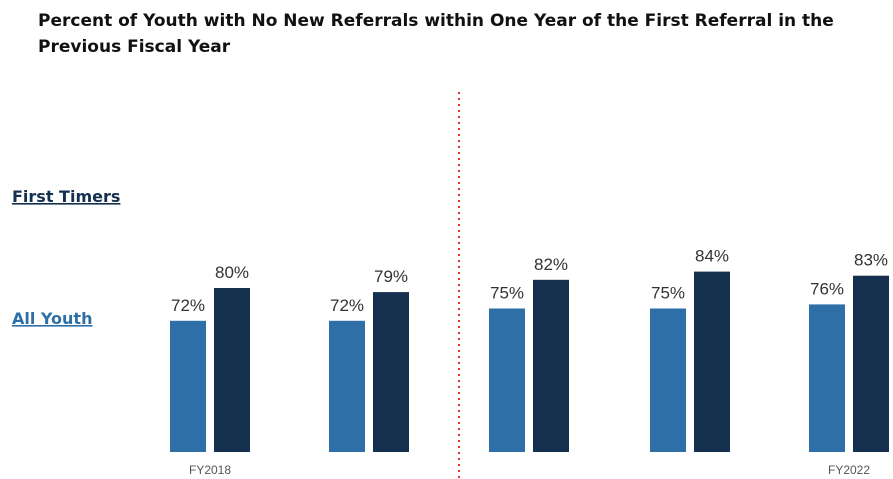 This screenshot has width=893, height=479. What do you see at coordinates (66, 196) in the screenshot?
I see `legend-first-timers: First Timers` at bounding box center [66, 196].